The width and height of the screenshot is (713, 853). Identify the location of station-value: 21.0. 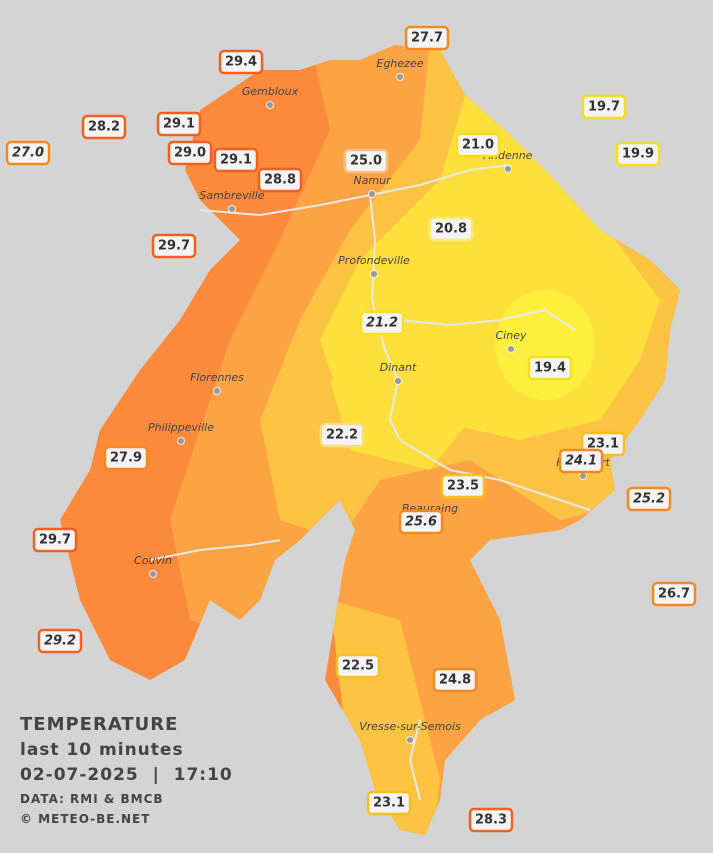
(478, 145).